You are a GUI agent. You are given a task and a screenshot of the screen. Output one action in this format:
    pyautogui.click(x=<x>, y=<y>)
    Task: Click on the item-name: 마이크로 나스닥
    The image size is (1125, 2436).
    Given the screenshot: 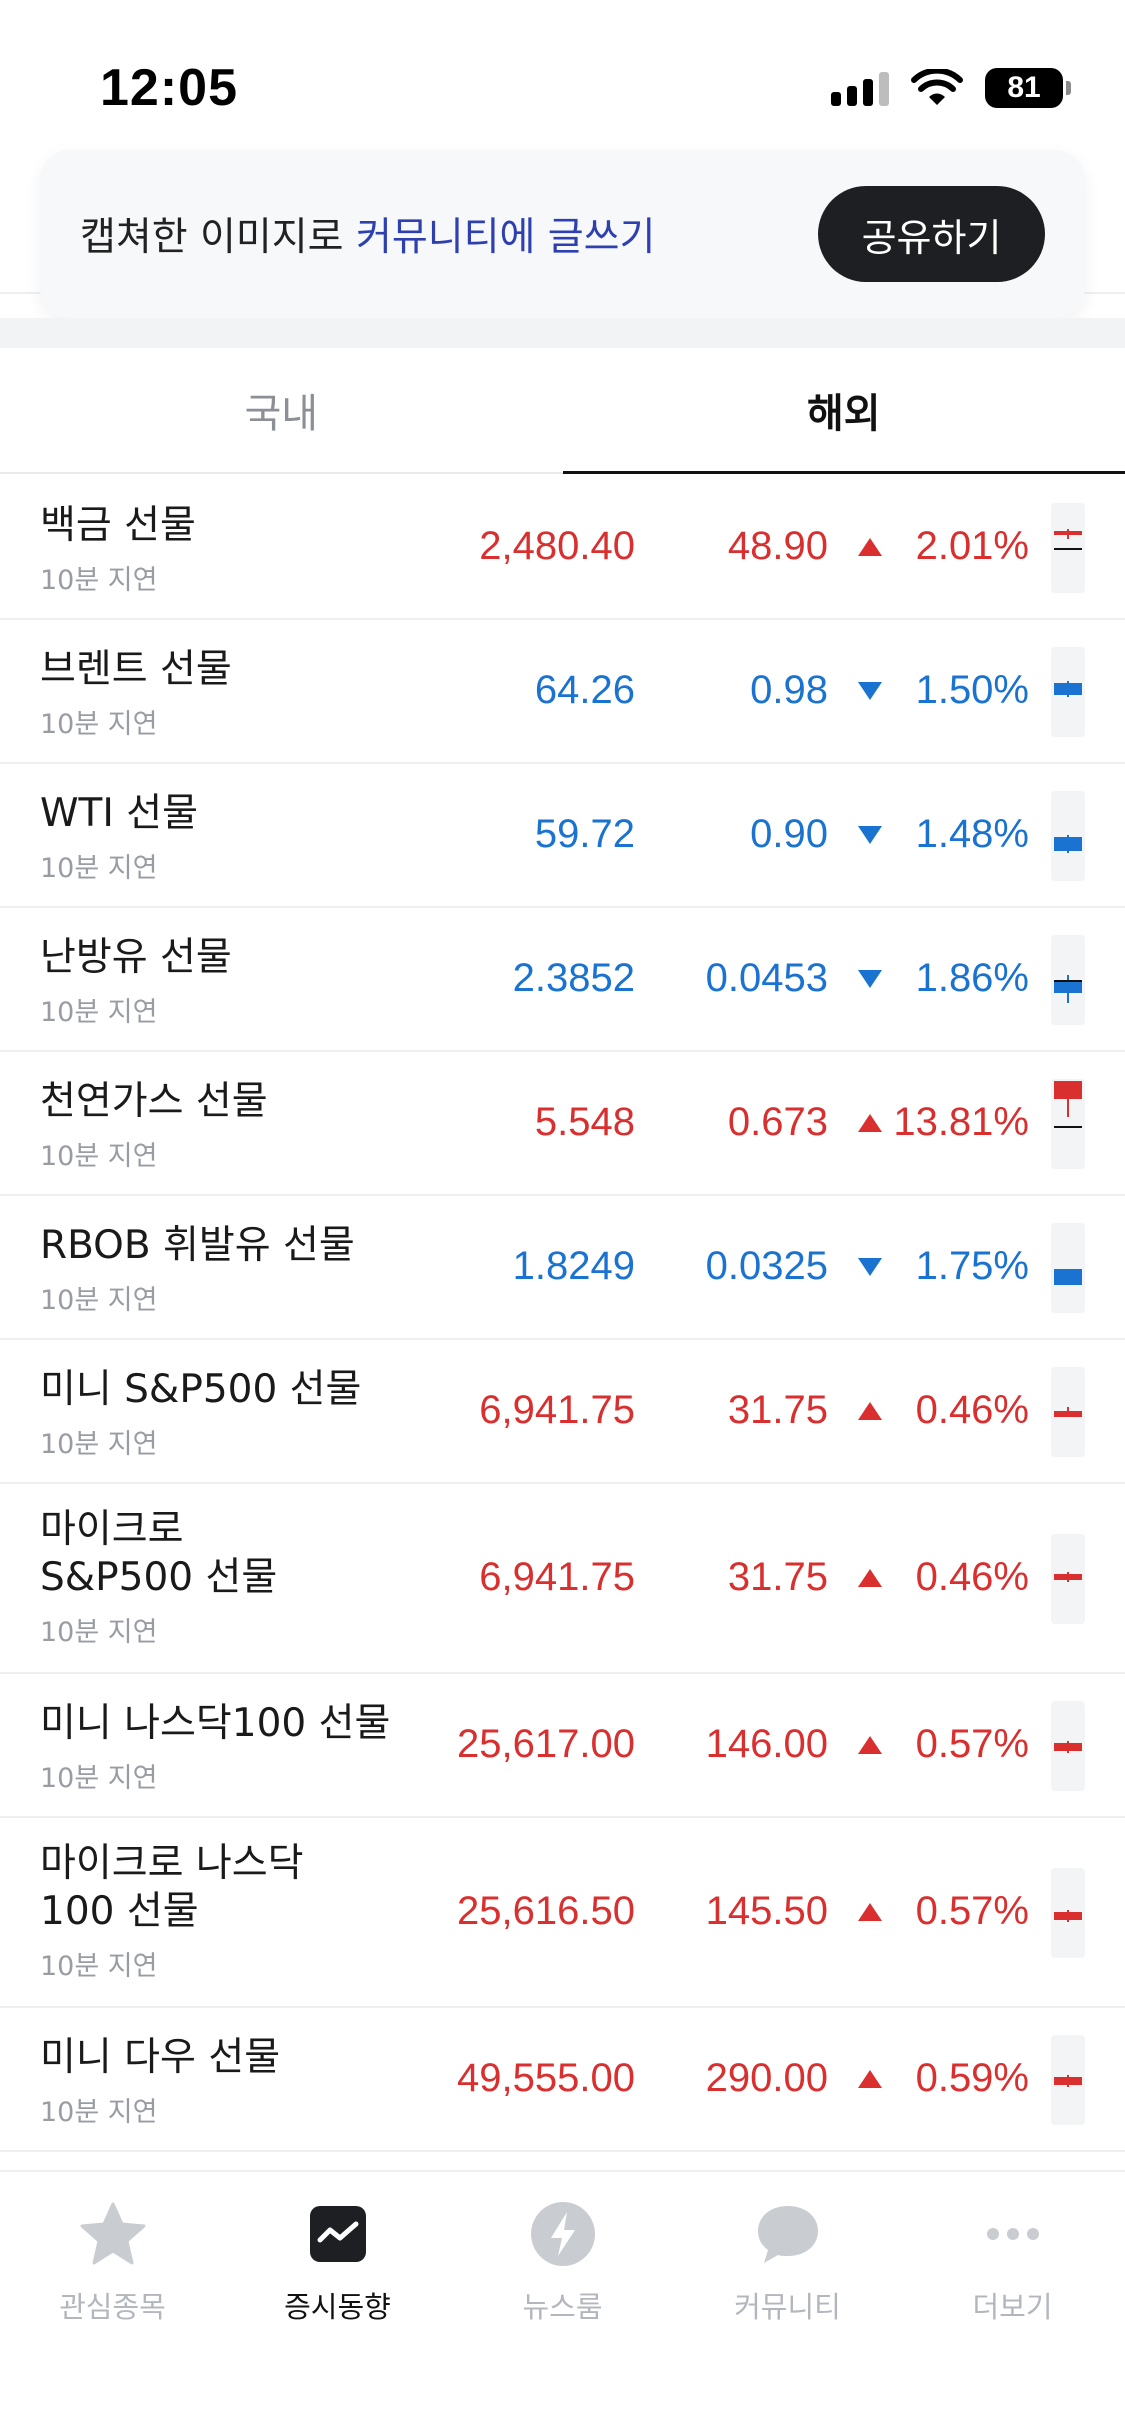 What is the action you would take?
    pyautogui.click(x=172, y=1863)
    